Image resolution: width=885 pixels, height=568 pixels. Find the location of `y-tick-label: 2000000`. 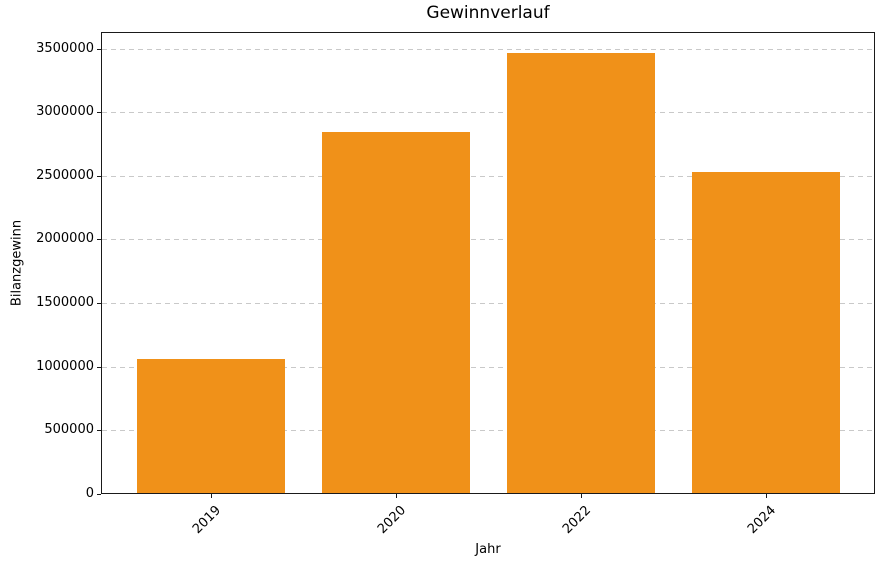

y-tick-label: 2000000 is located at coordinates (65, 239).